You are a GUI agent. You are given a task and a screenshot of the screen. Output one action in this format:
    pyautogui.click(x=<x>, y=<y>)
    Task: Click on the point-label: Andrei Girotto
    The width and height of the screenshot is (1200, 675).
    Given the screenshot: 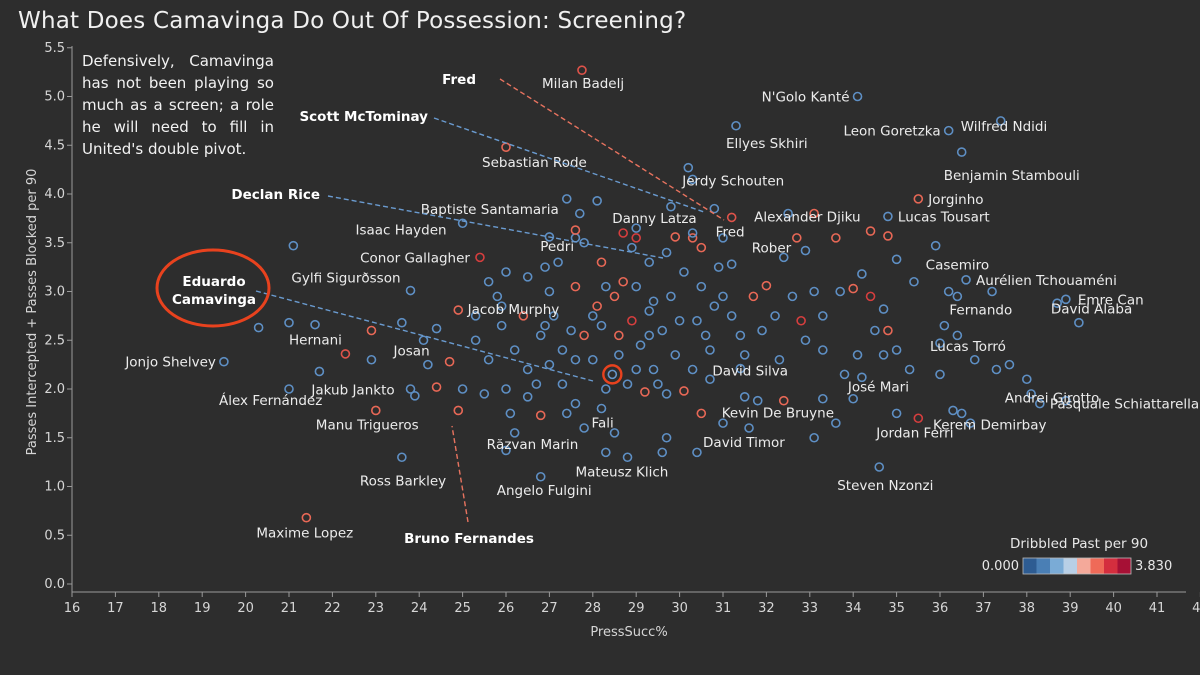 What is the action you would take?
    pyautogui.click(x=1052, y=398)
    